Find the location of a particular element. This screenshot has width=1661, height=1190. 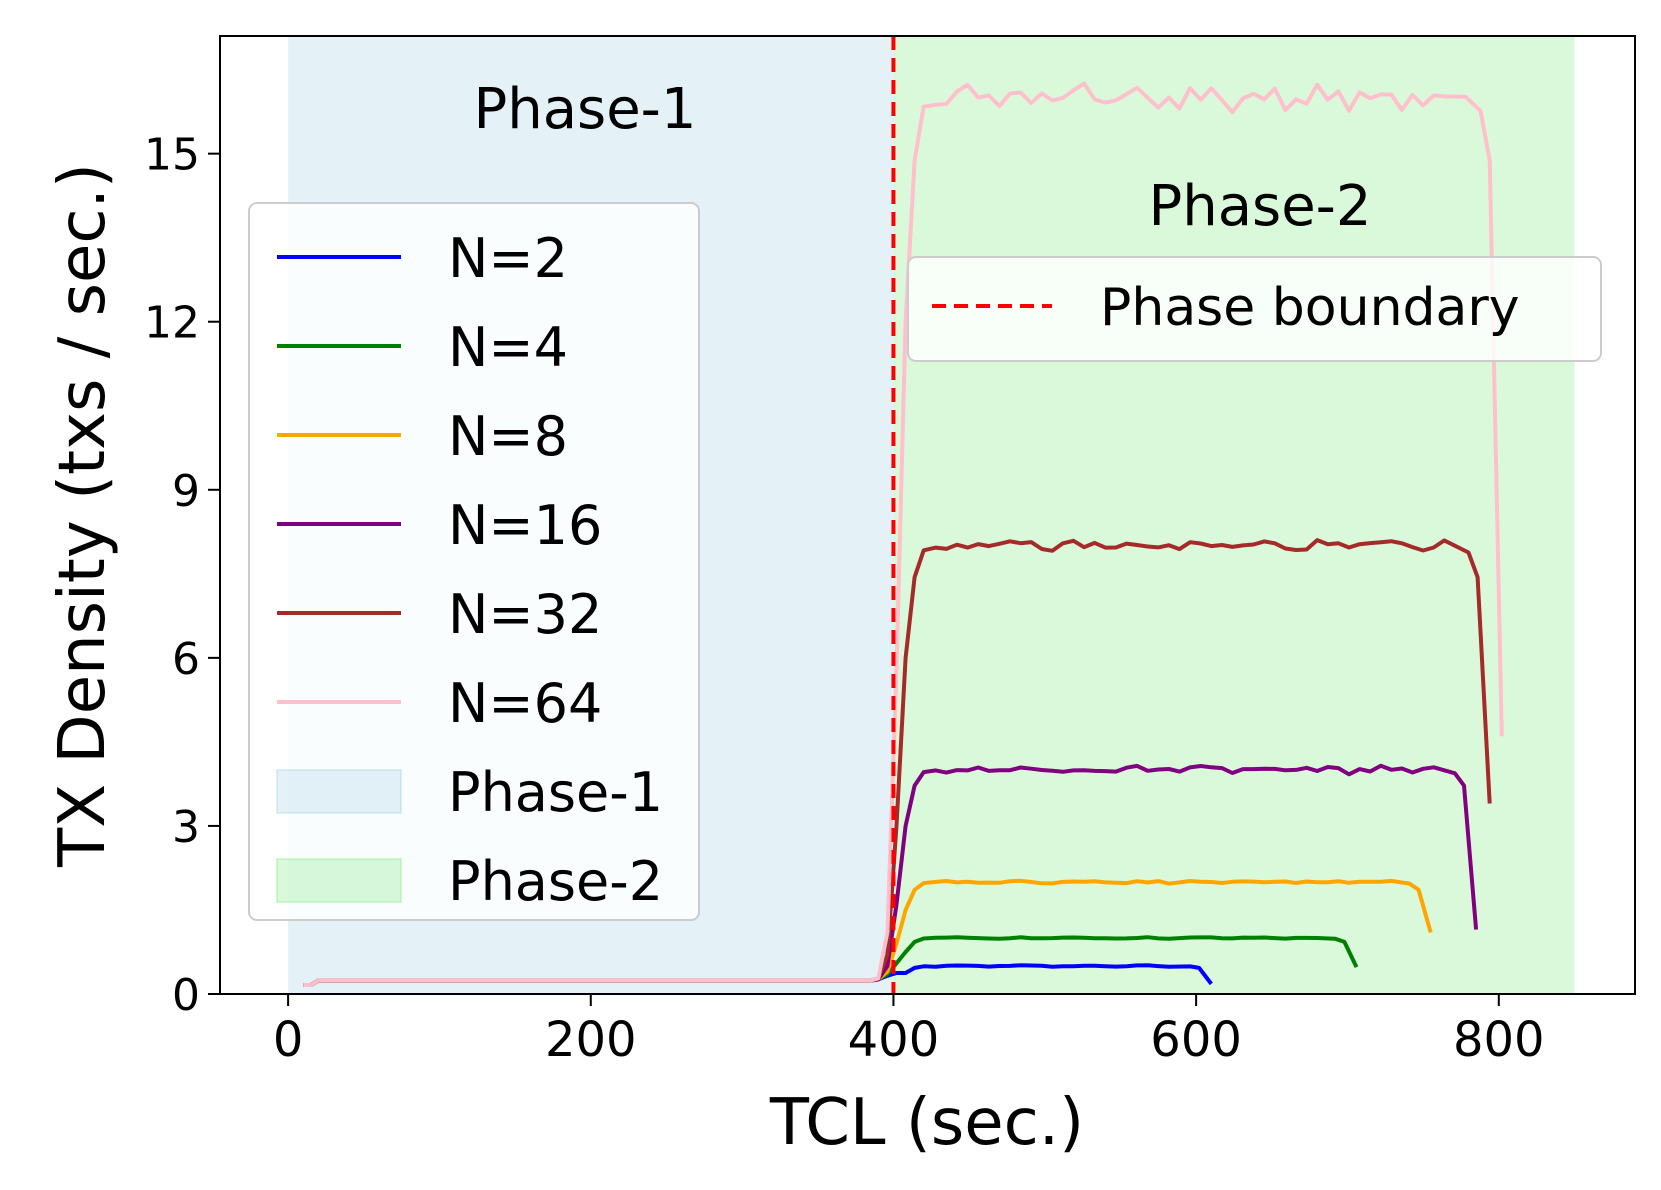

y-tick-label: 9 is located at coordinates (186, 491).